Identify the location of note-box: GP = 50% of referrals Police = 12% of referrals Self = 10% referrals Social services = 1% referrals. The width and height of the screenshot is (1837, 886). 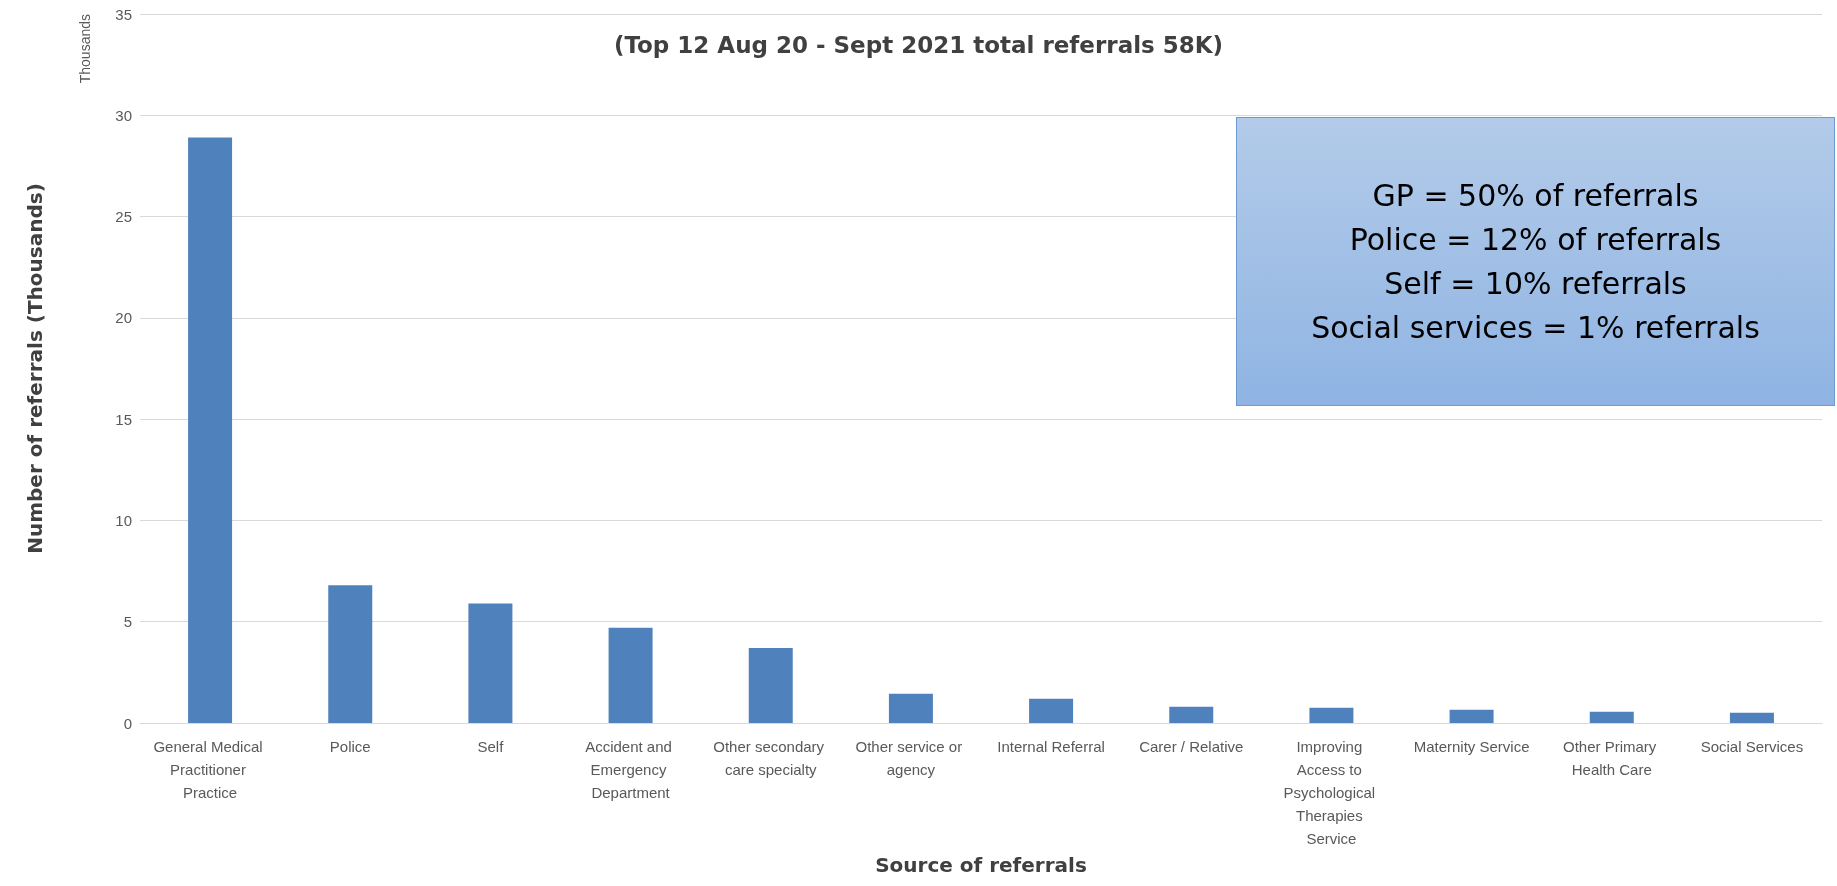
(1535, 261).